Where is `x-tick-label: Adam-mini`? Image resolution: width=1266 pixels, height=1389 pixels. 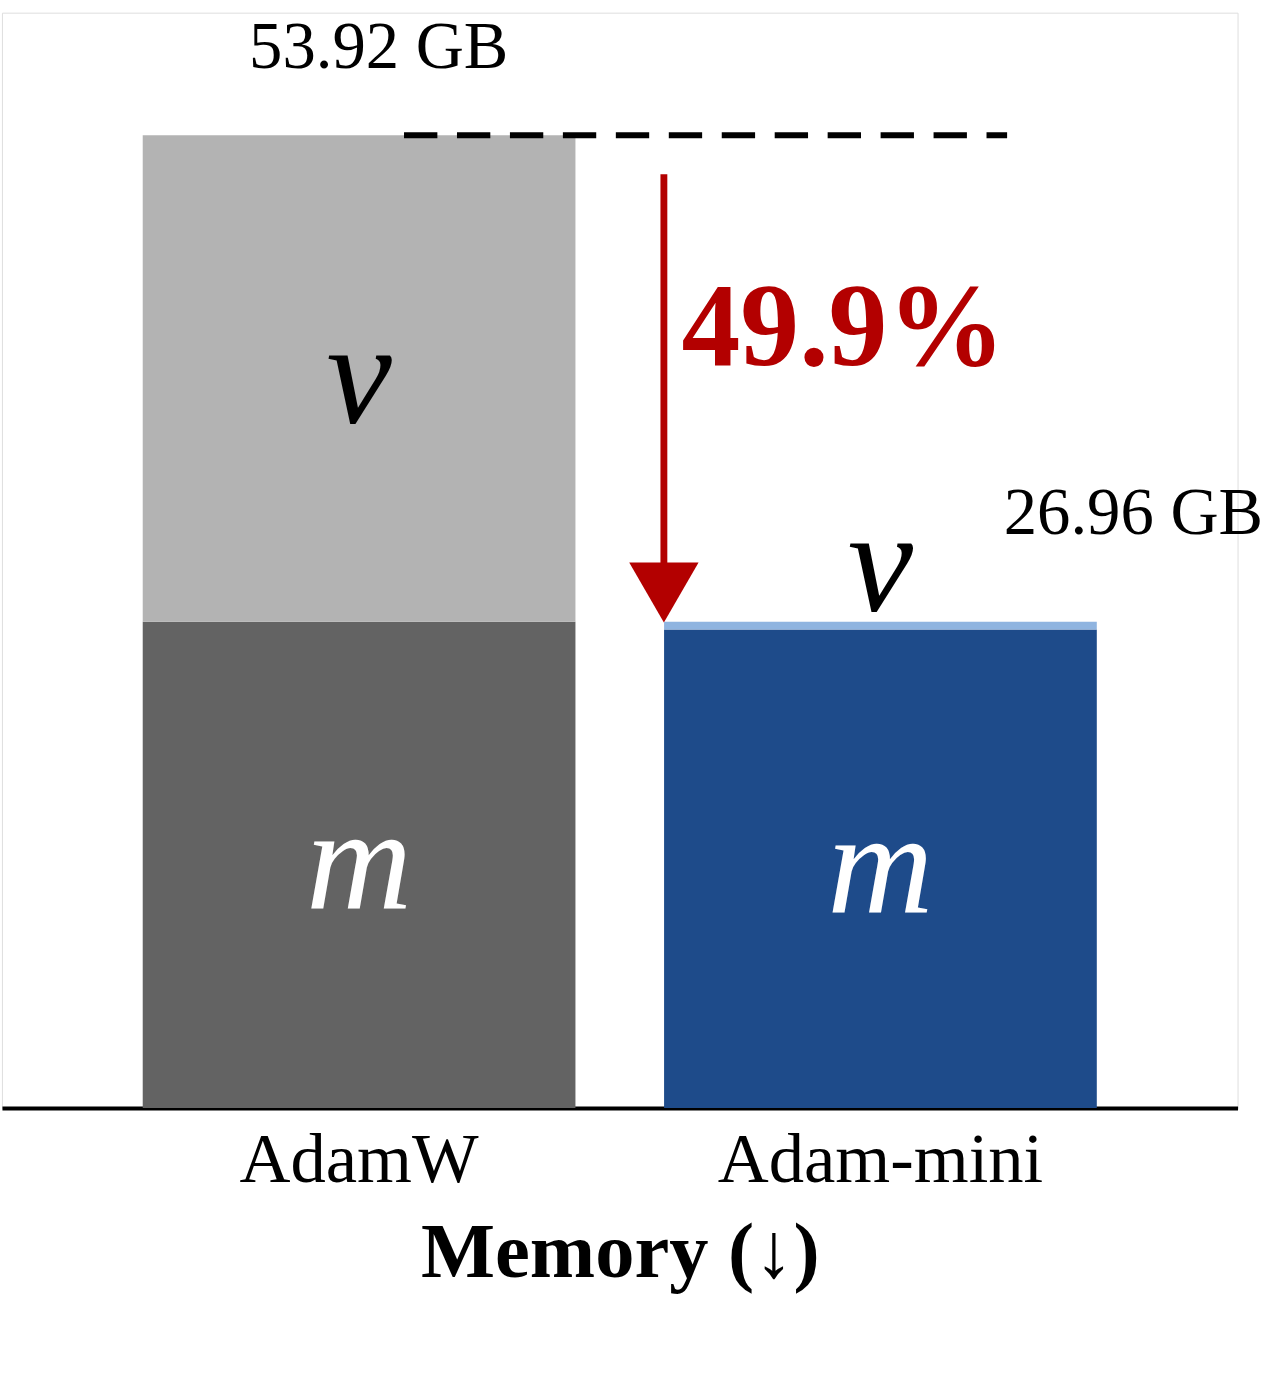
x-tick-label: Adam-mini is located at coordinates (880, 1158).